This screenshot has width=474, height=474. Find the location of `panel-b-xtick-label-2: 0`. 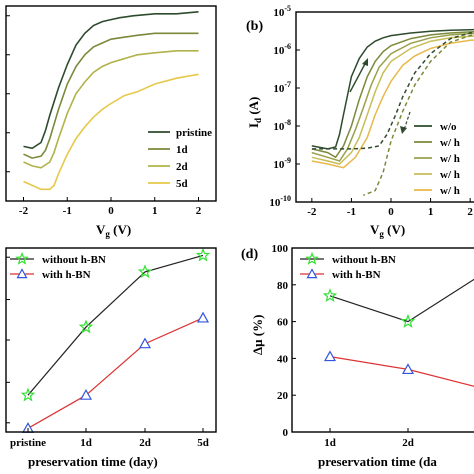

panel-b-xtick-label-2: 0 is located at coordinates (391, 212).